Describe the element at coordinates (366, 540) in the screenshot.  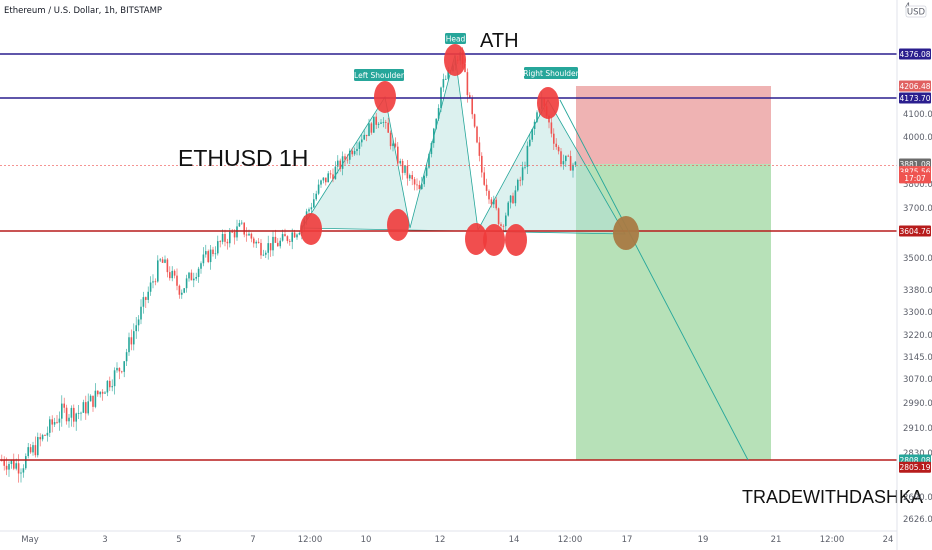
I see `time-tick-label: 10` at that location.